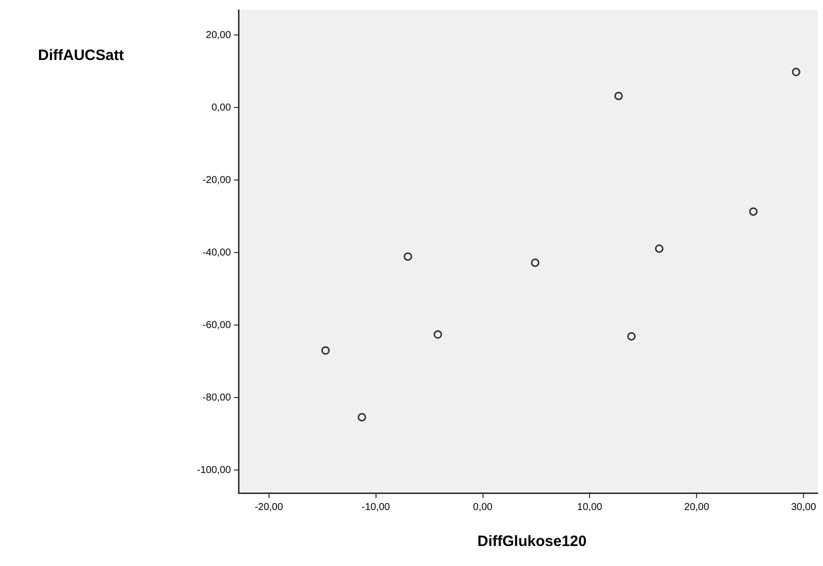 Image resolution: width=823 pixels, height=566 pixels. What do you see at coordinates (217, 325) in the screenshot?
I see `y-tick-label: -60,00` at bounding box center [217, 325].